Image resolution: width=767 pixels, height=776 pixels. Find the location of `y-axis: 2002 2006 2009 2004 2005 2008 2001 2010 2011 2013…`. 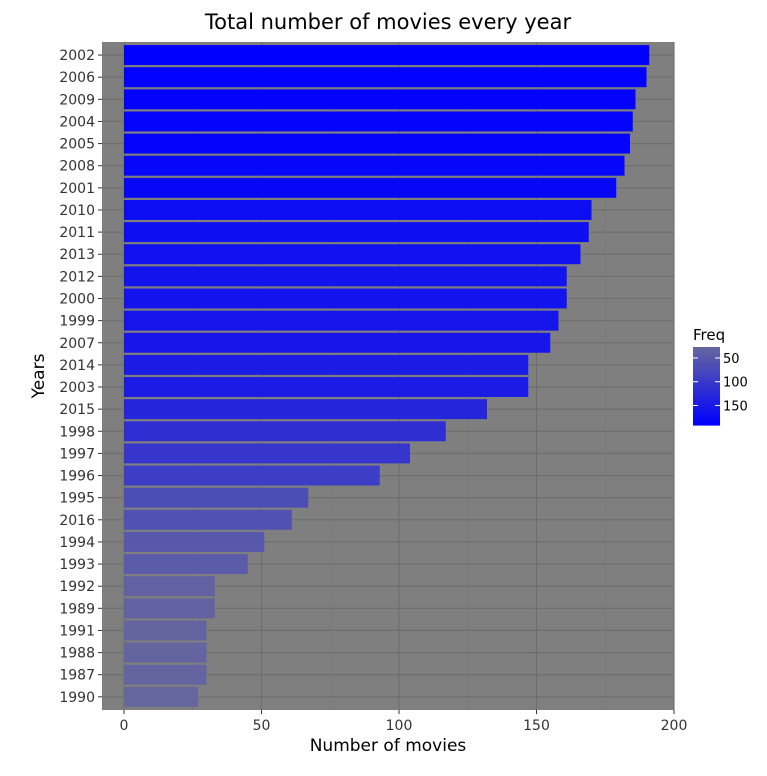

y-axis: 2002 2006 2009 2004 2005 2008 2001 2010 2011 2013… is located at coordinates (80, 377).